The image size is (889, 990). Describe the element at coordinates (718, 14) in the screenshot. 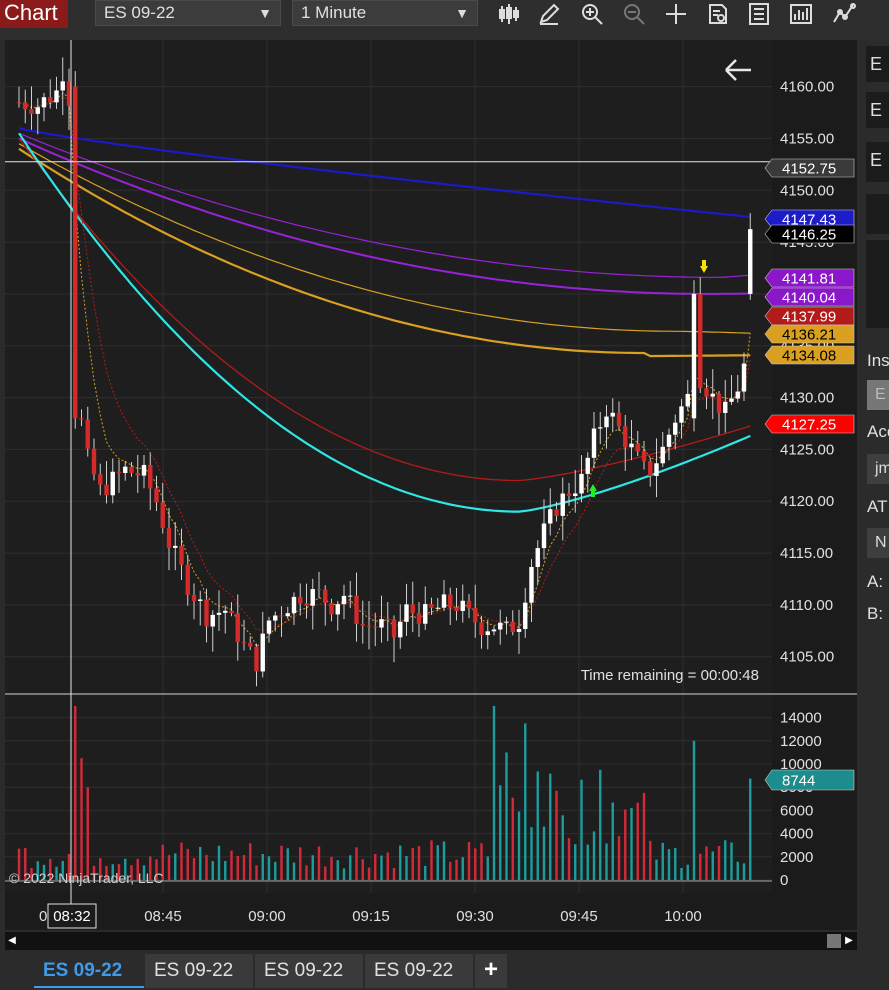

I see `data-box-icon` at that location.